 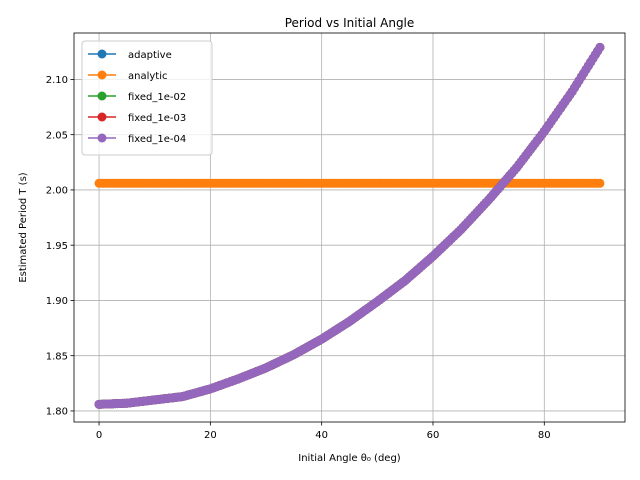 What do you see at coordinates (157, 97) in the screenshot?
I see `legend-label: fixed_1e-02` at bounding box center [157, 97].